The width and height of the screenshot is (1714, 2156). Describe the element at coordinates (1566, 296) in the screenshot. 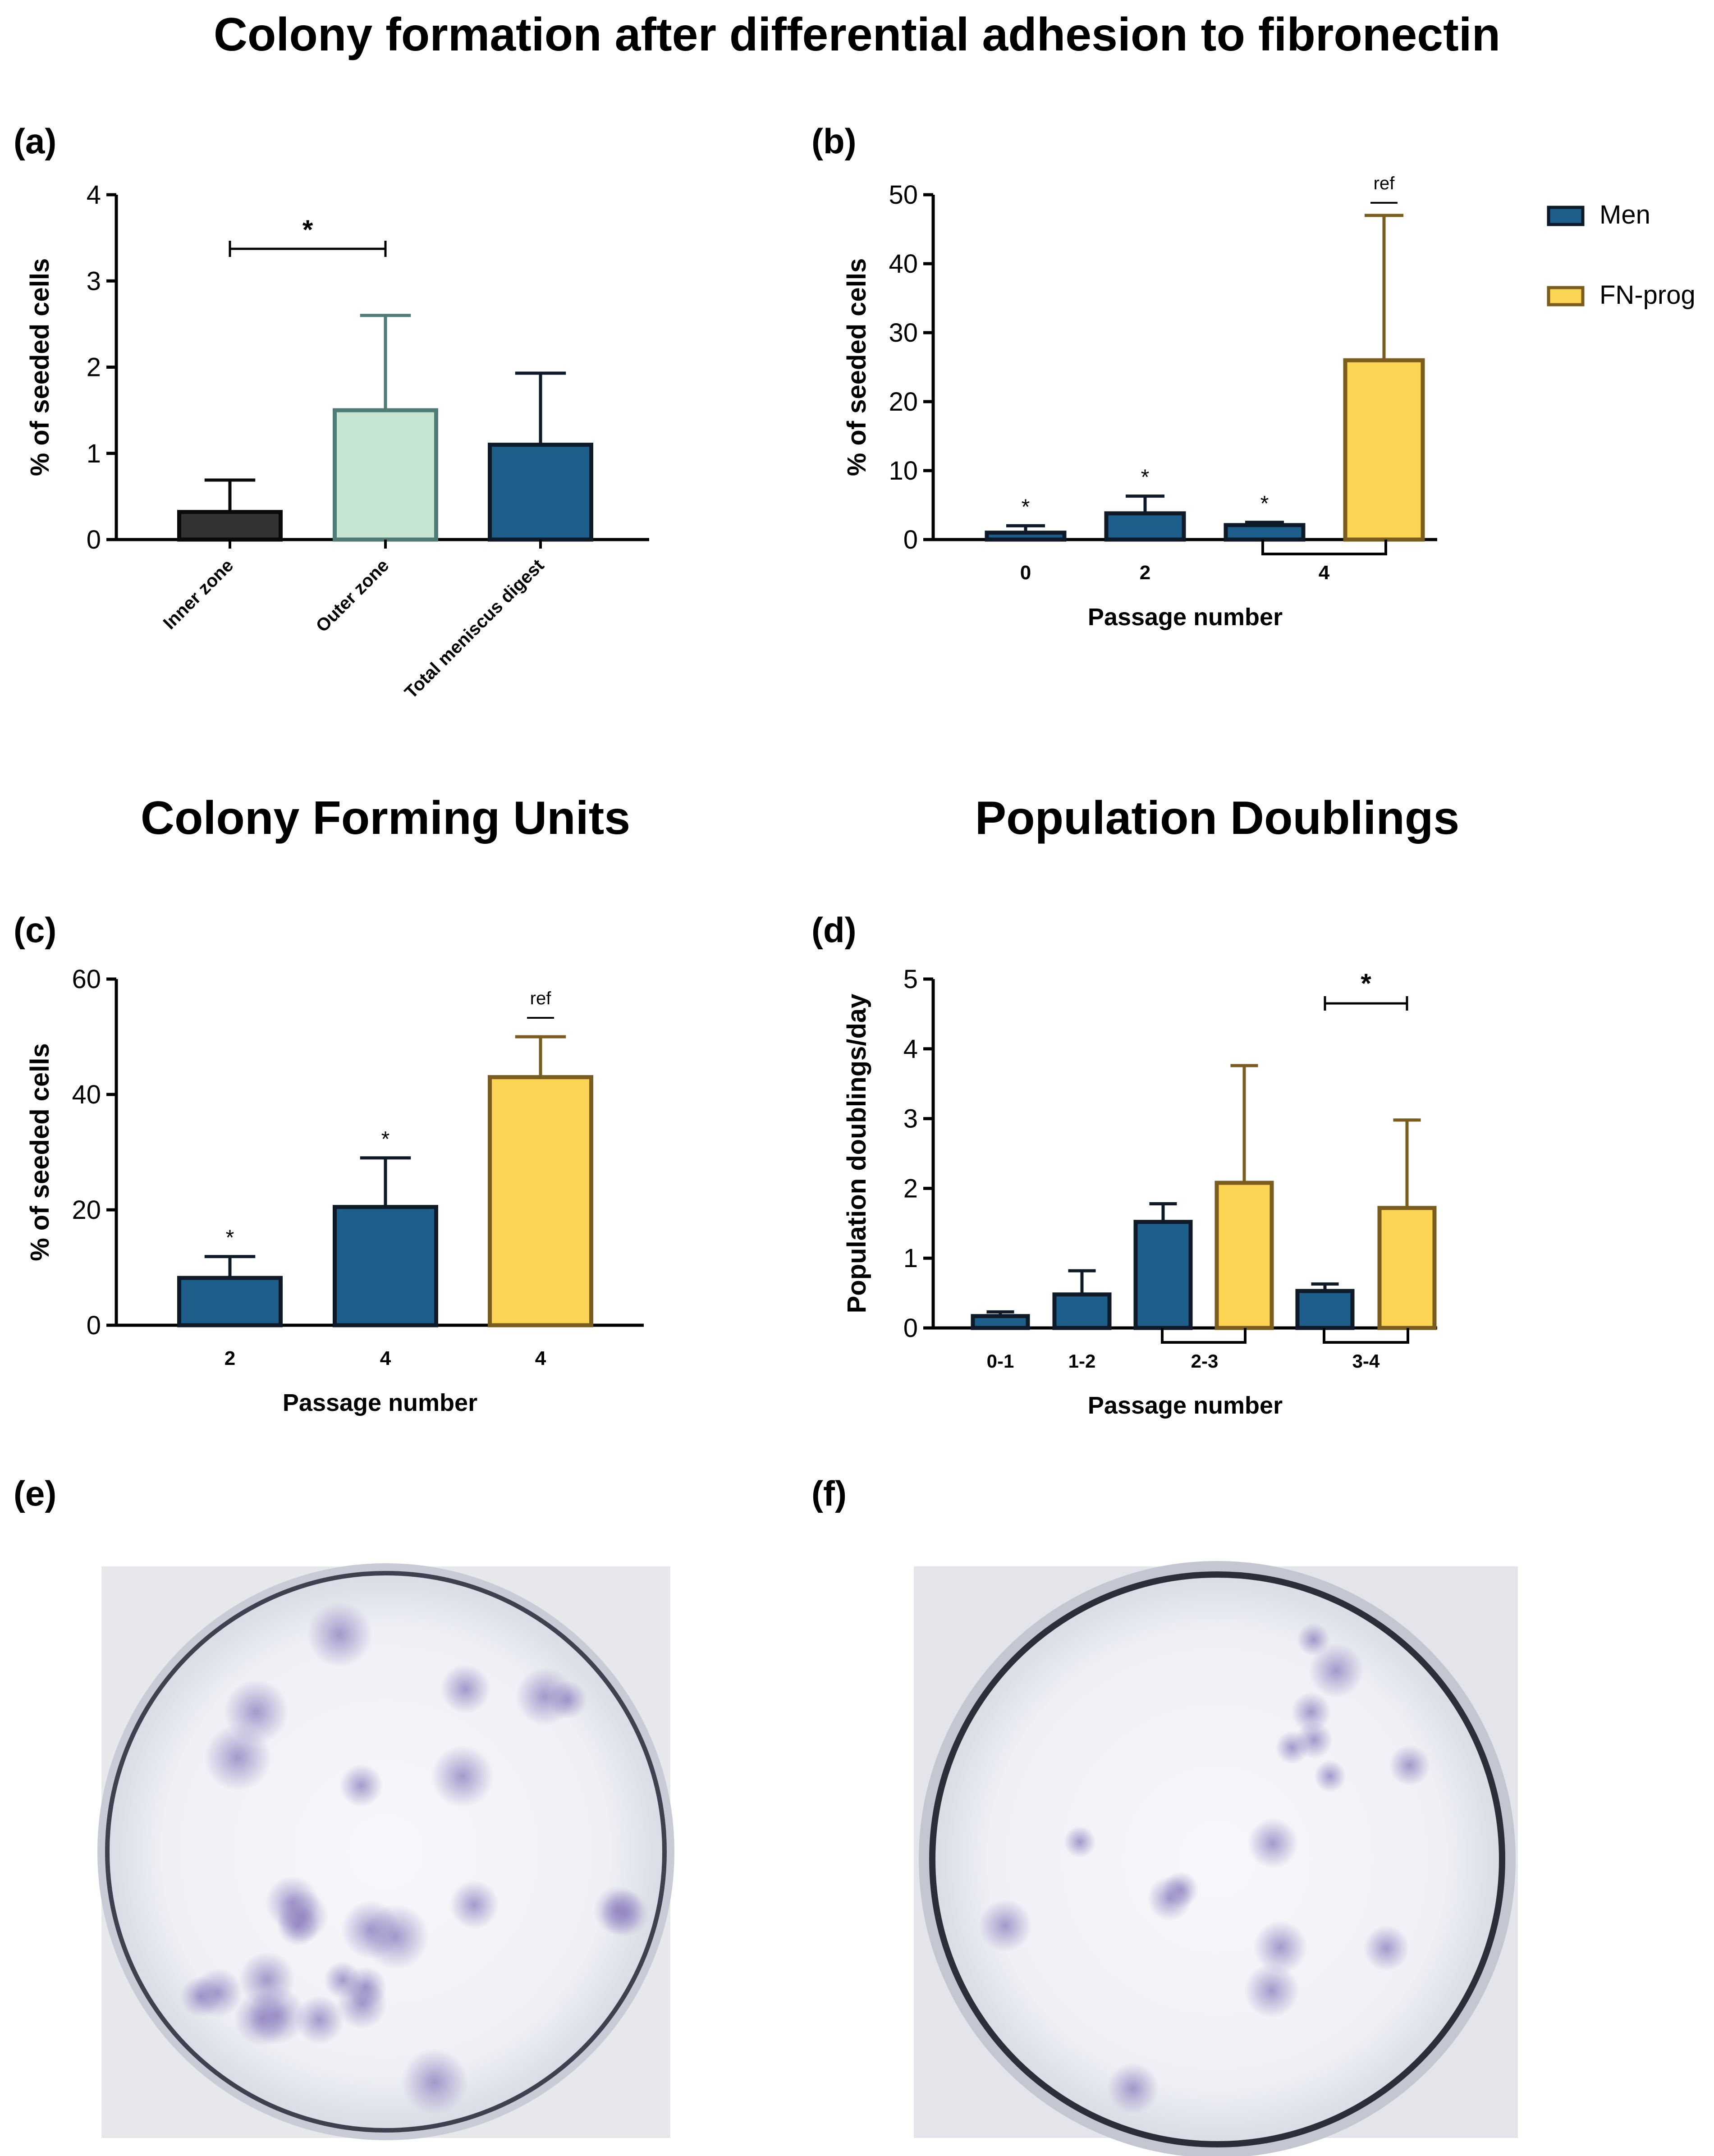

I see `legend-swatch-fnprog` at that location.